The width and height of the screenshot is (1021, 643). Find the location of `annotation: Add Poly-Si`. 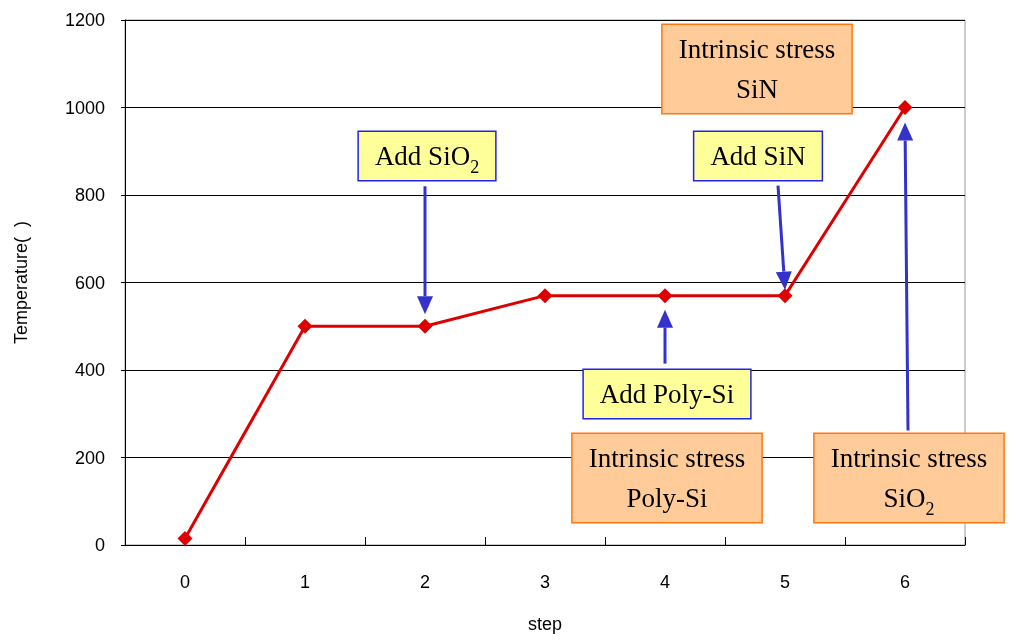

annotation: Add Poly-Si is located at coordinates (667, 394).